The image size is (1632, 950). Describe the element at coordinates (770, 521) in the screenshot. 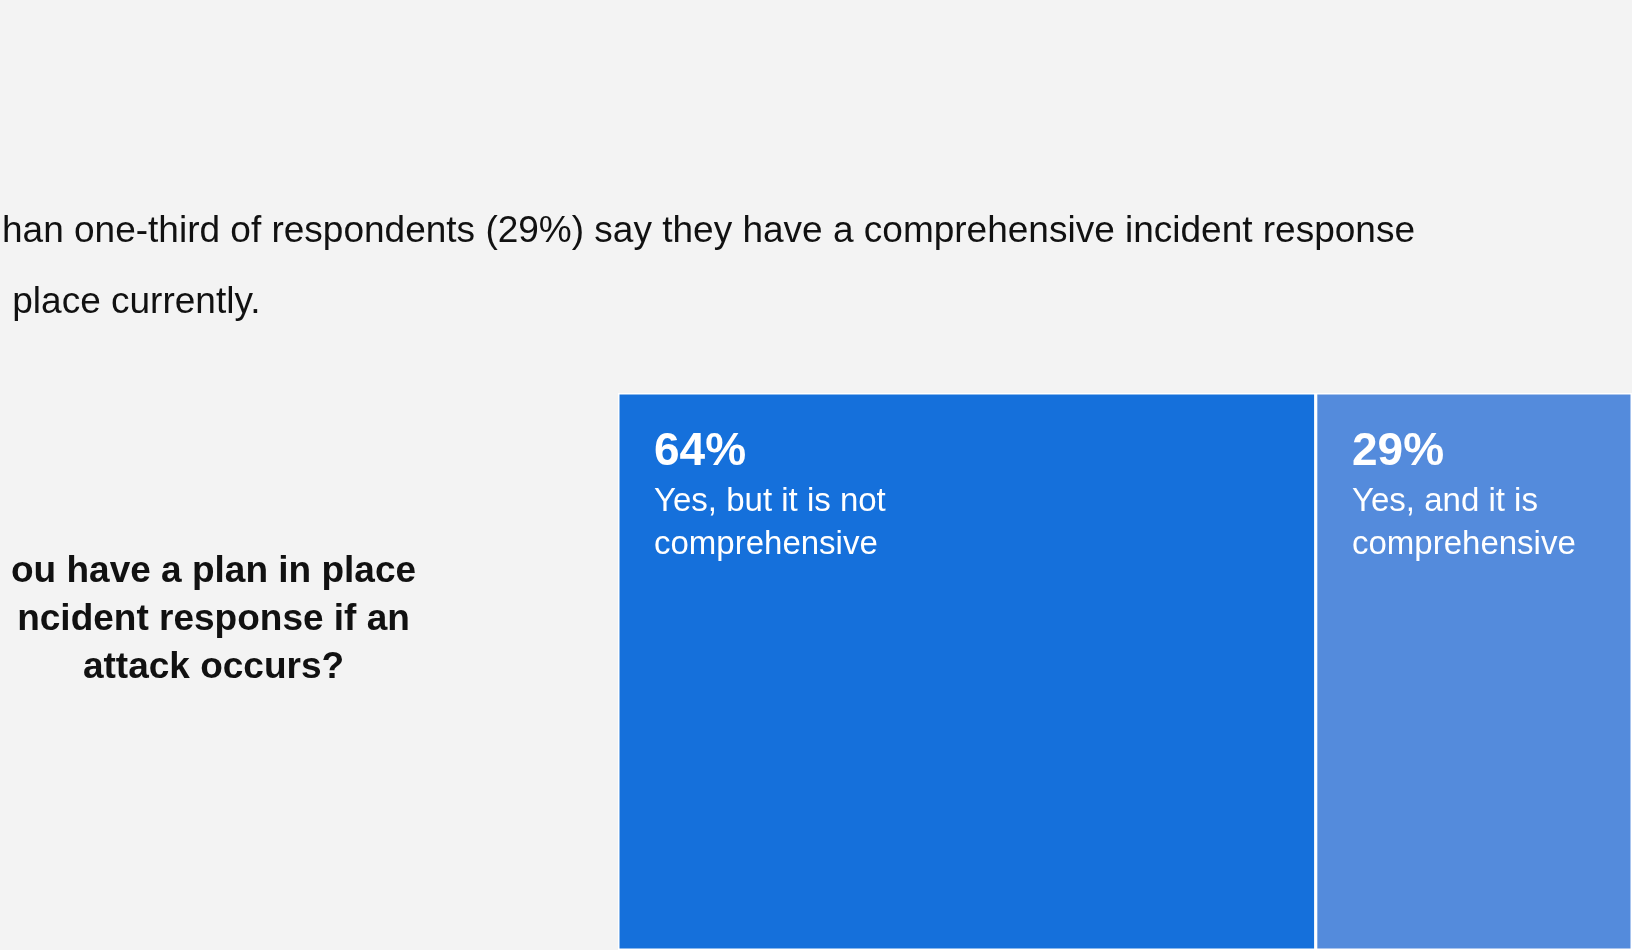

I see `category-label: Yes, but it is not comprehensive` at that location.